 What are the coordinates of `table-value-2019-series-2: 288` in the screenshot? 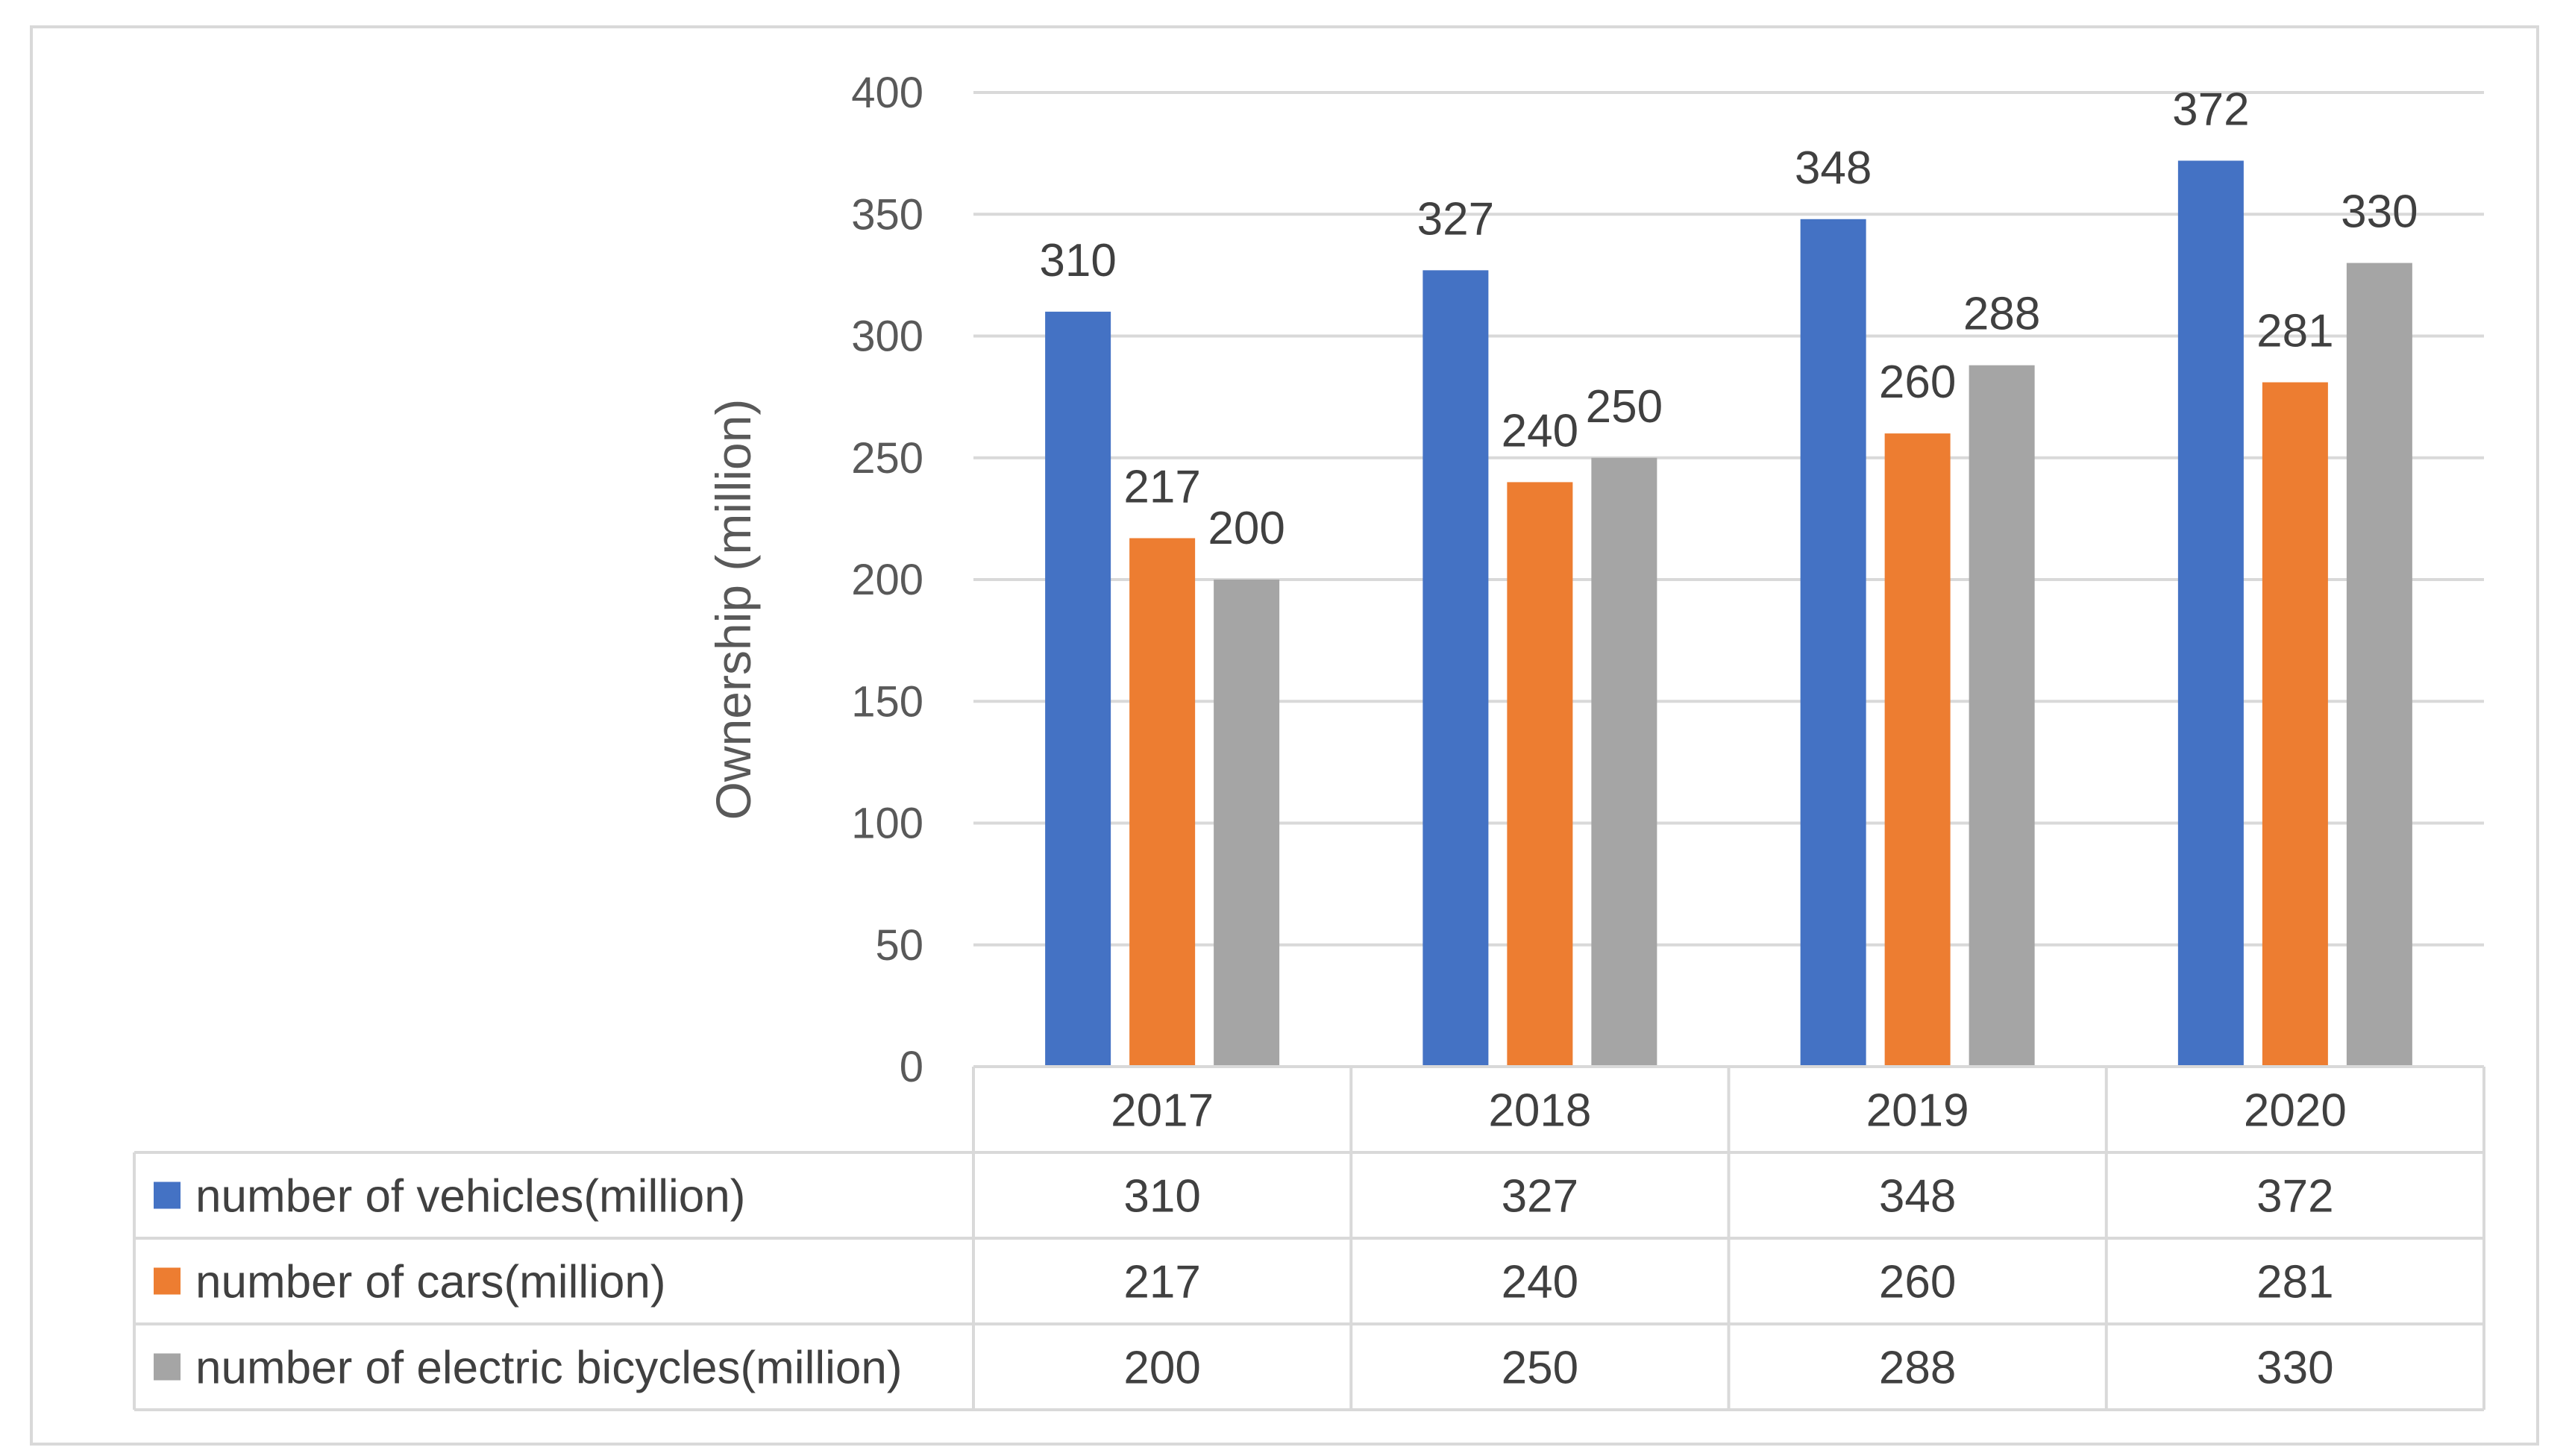 It's located at (1917, 1368).